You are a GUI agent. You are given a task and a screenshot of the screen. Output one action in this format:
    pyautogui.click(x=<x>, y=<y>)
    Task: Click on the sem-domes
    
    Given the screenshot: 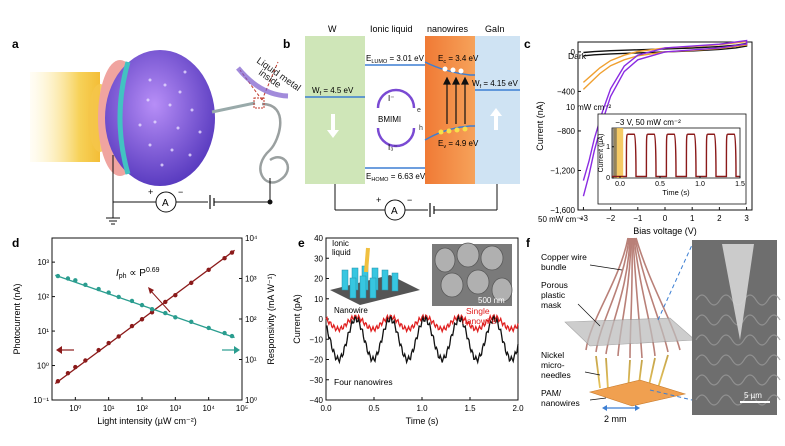 What is the action you would take?
    pyautogui.click(x=473, y=272)
    